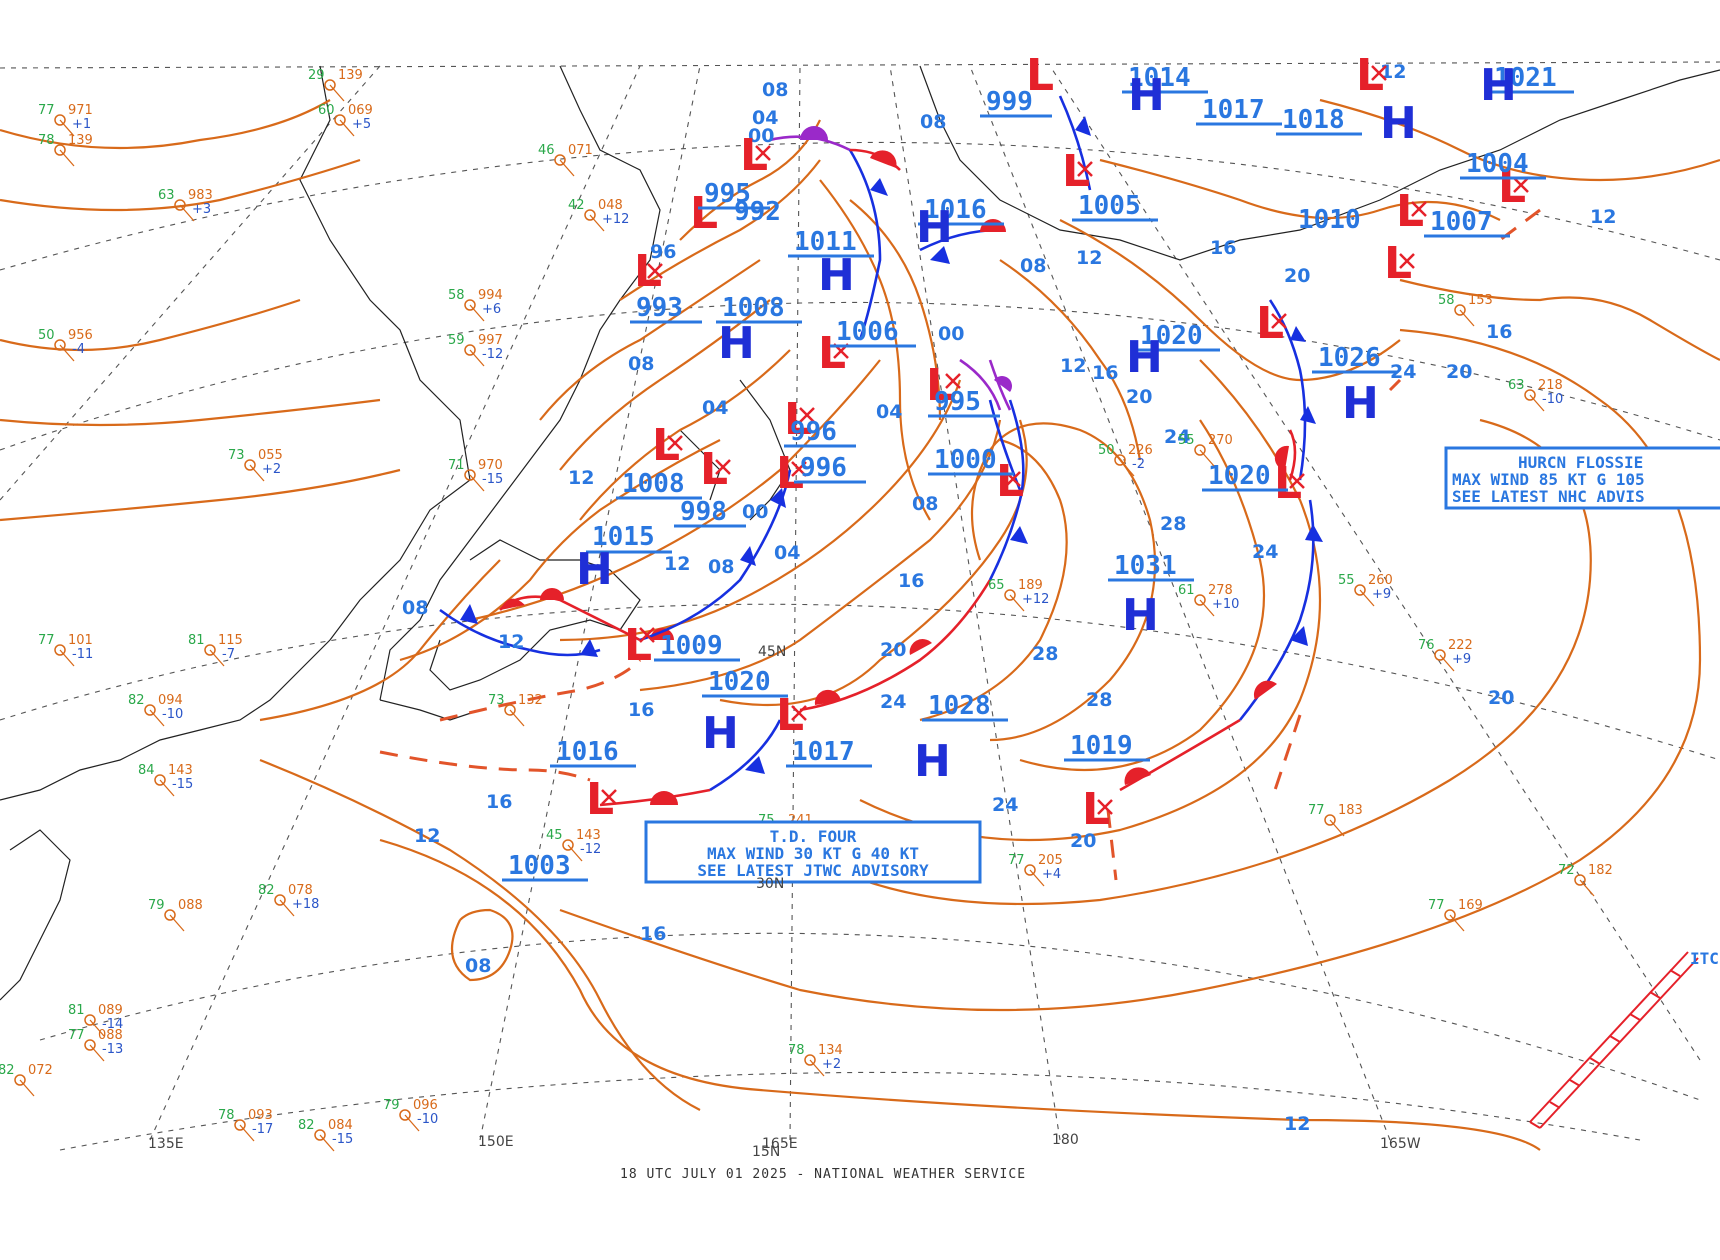 Image resolution: width=1720 pixels, height=1260 pixels. Describe the element at coordinates (576, 205) in the screenshot. I see `station-temp: 42` at that location.